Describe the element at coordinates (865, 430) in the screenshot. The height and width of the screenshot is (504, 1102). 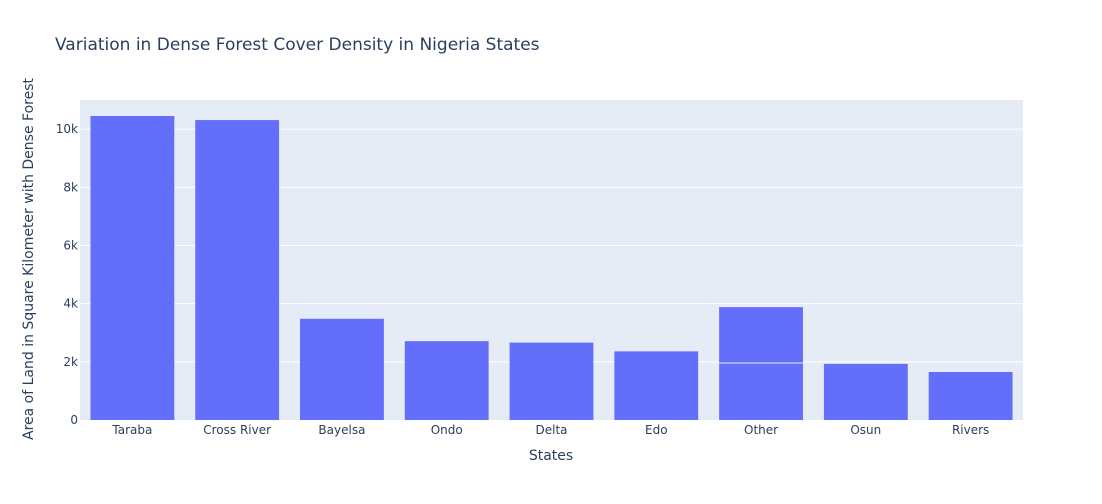
I see `x-tick-label: Osun` at that location.